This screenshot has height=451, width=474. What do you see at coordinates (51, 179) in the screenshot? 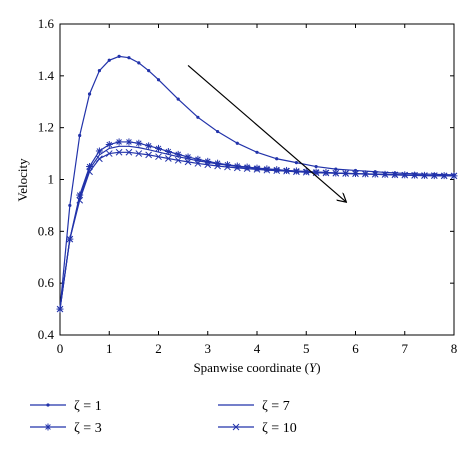
I see `y-tick-label: 1` at bounding box center [51, 179].